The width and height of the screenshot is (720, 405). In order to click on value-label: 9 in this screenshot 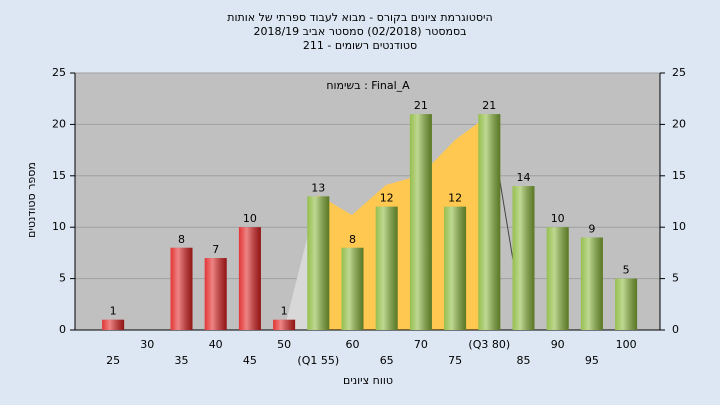, I will do `click(591, 228)`.